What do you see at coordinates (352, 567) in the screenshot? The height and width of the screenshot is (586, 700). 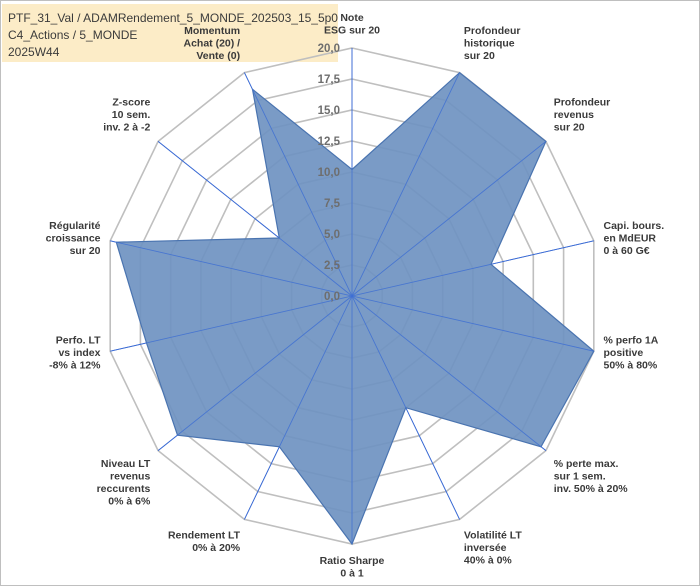 I see `category-label: Ratio Sharpe 0 à 1` at bounding box center [352, 567].